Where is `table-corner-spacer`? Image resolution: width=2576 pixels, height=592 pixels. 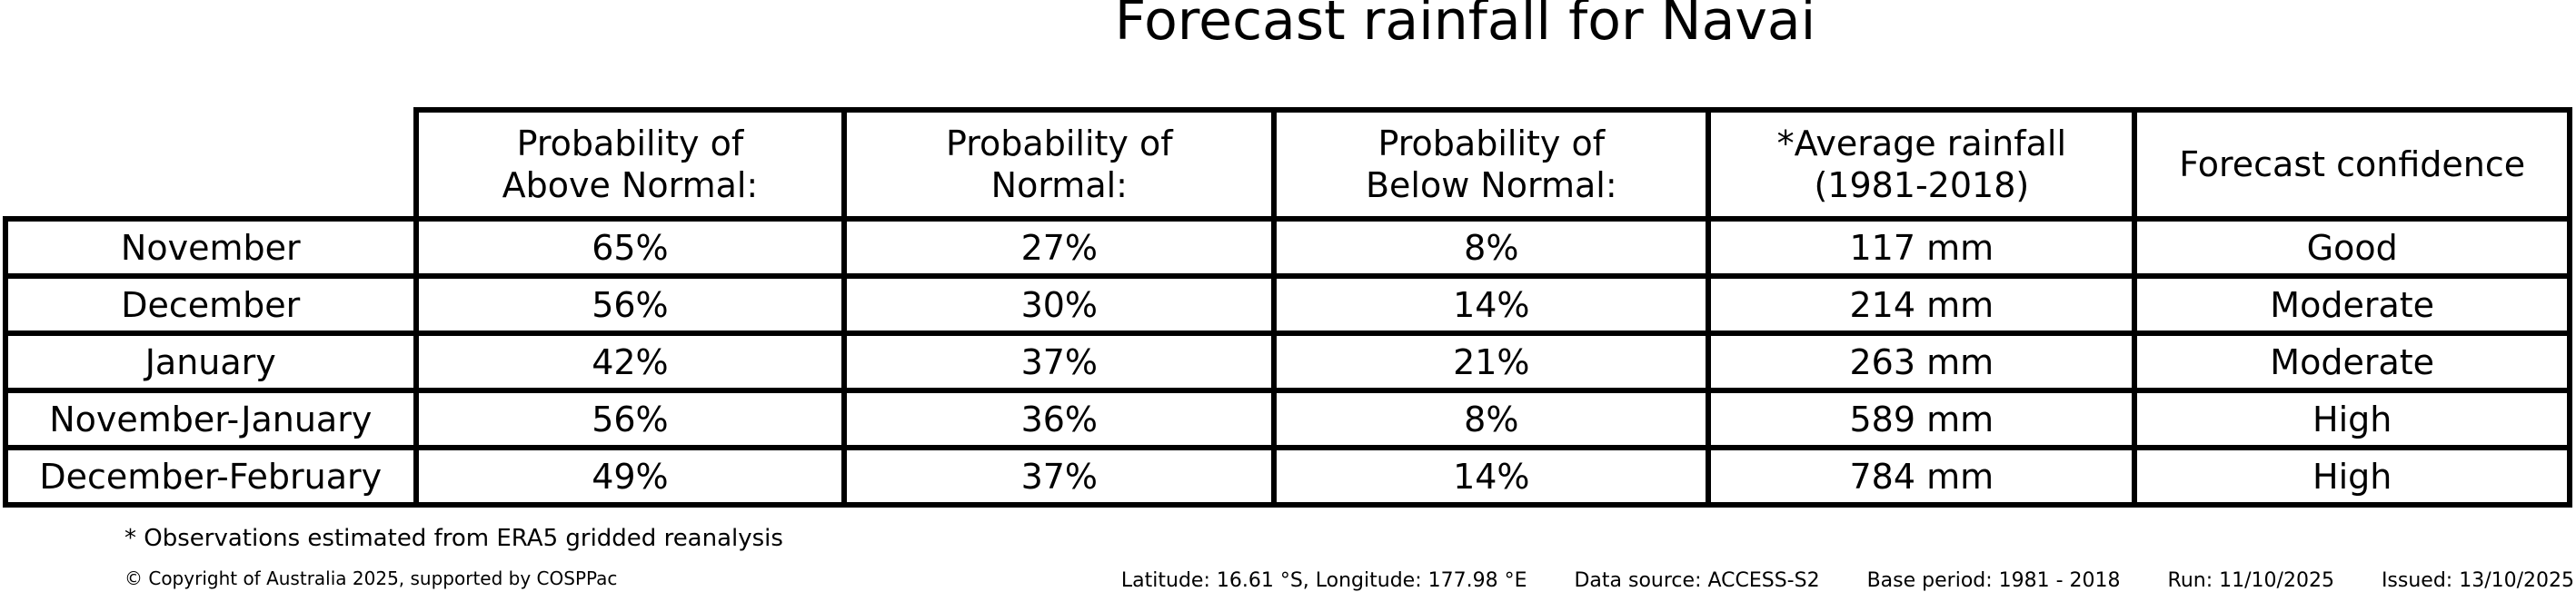
table-corner-spacer is located at coordinates (211, 164).